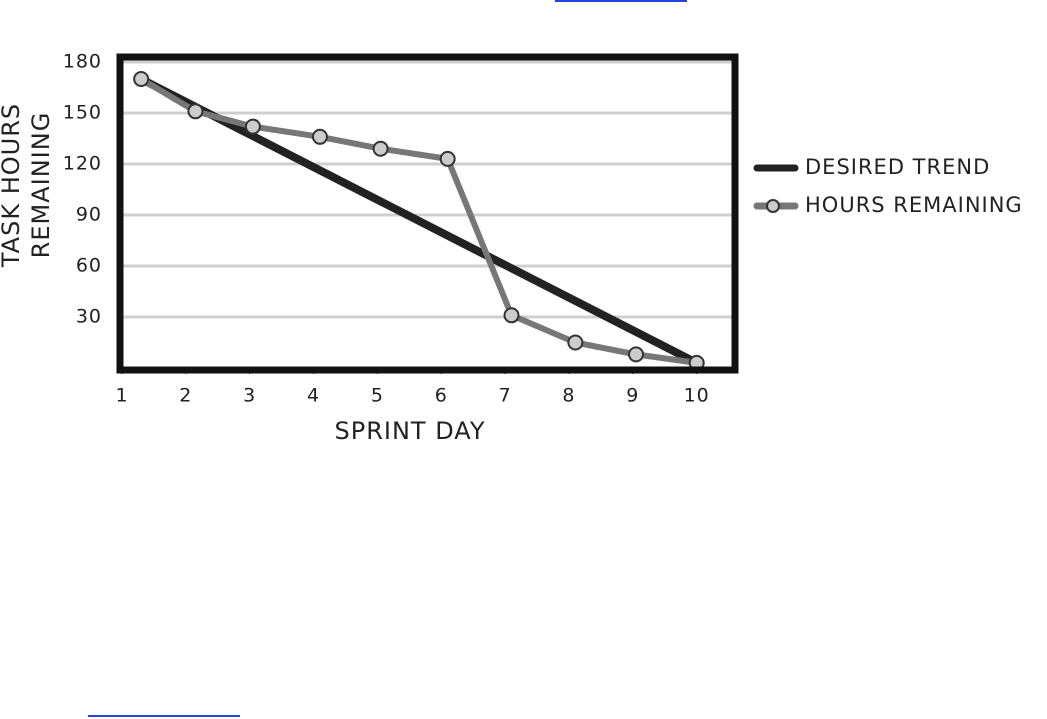  Describe the element at coordinates (773, 206) in the screenshot. I see `legend-marker` at that location.